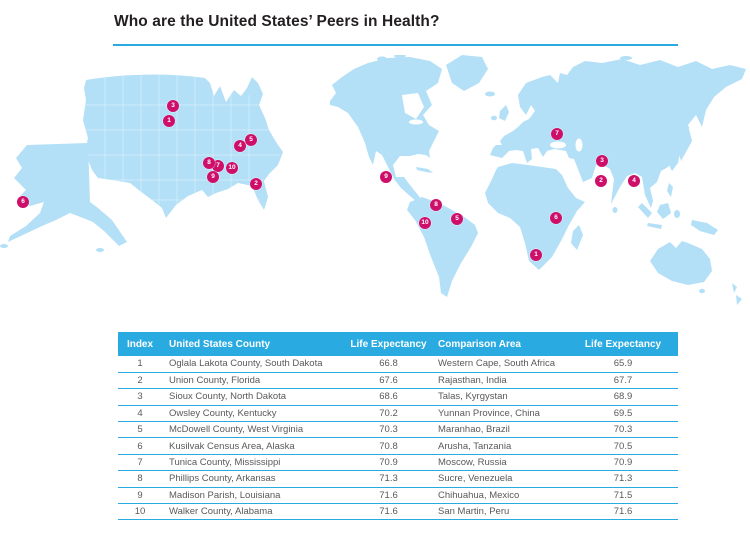 The image size is (750, 541). What do you see at coordinates (623, 430) in the screenshot?
I see `cell-life_expectancy_comparison: 70.3` at bounding box center [623, 430].